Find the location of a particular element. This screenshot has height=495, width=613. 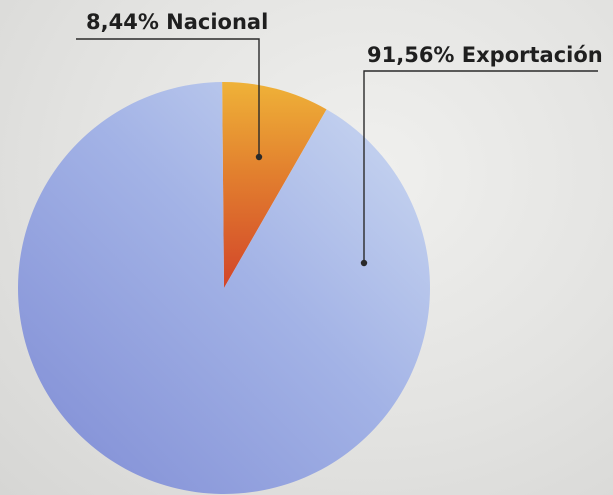

leader-dot-exportacion is located at coordinates (364, 263).